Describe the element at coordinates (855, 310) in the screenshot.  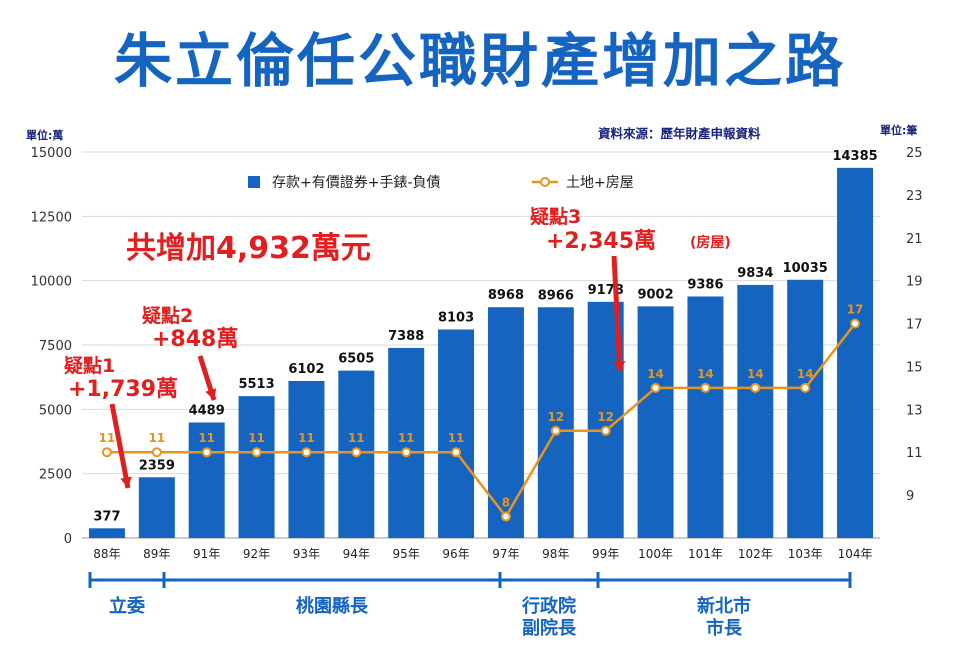
I see `line-value-label: 17` at that location.